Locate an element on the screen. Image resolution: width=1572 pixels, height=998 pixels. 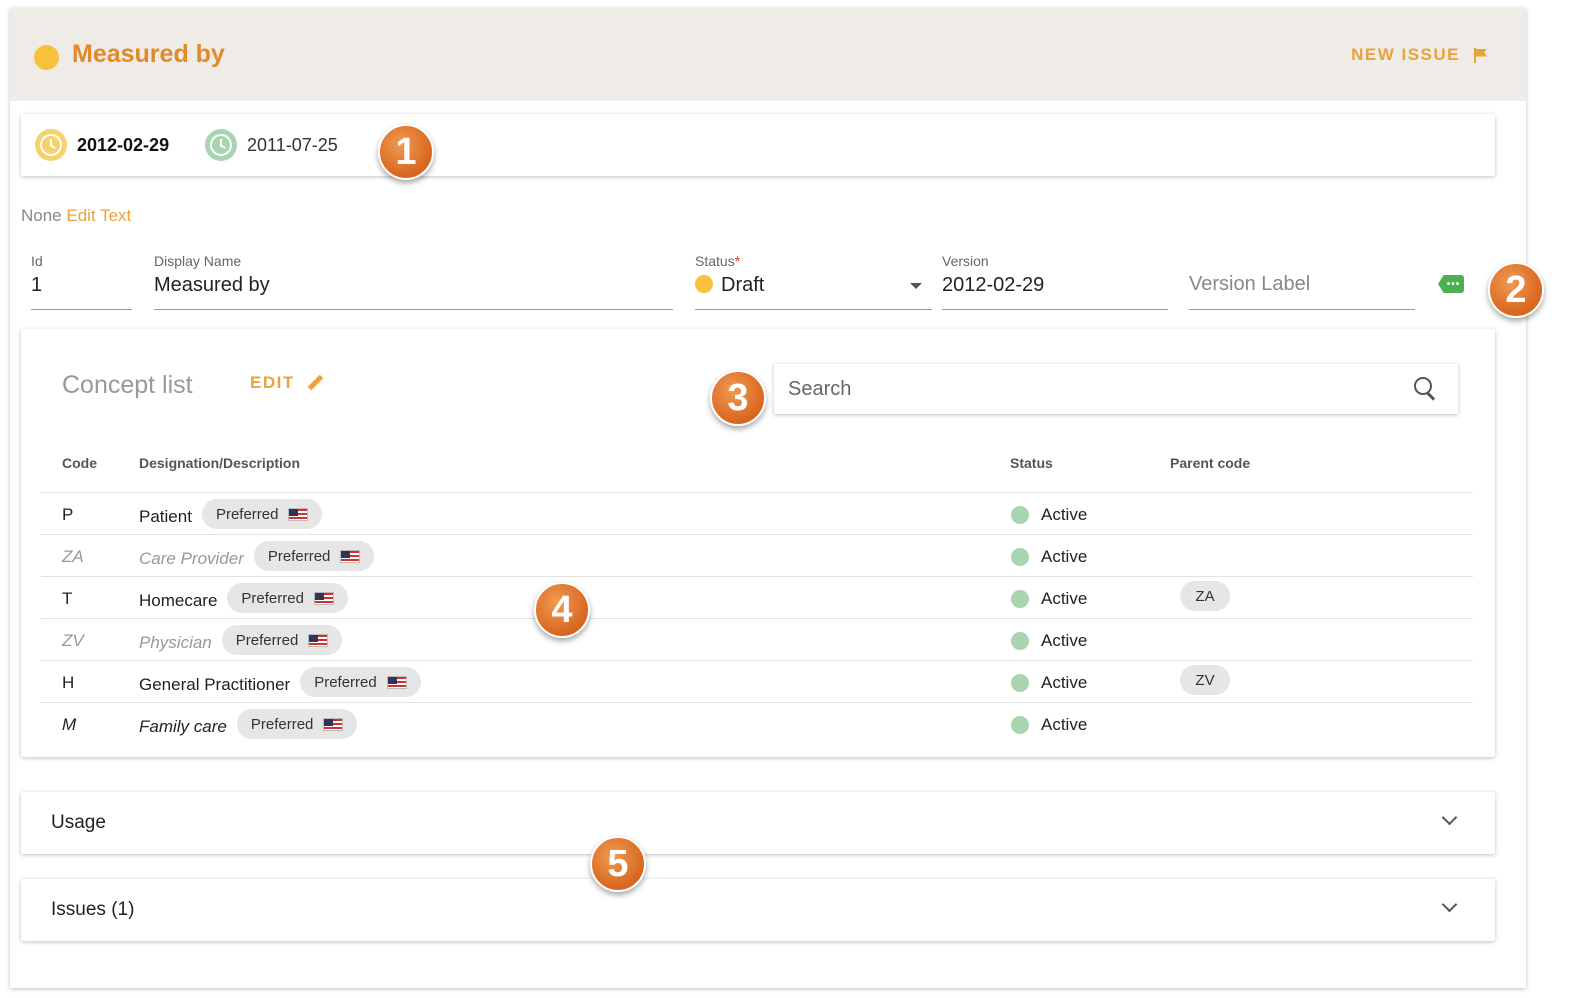
table-row: T Homecare Preferred Active ZA is located at coordinates (757, 597).